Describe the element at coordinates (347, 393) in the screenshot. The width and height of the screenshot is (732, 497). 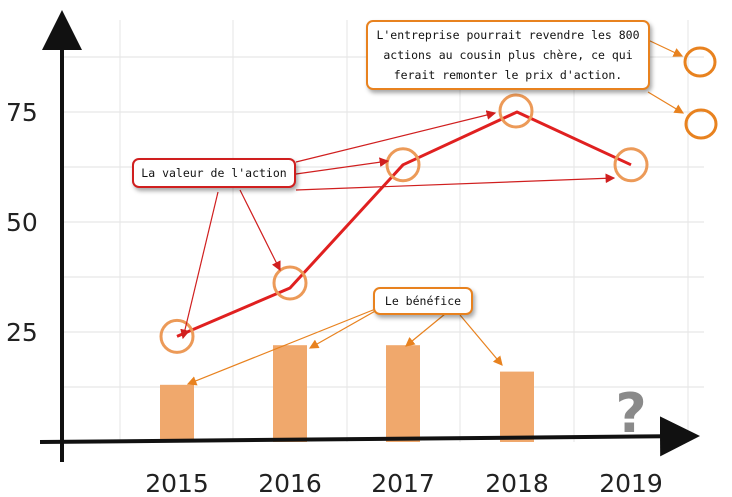
I see `bar-series` at that location.